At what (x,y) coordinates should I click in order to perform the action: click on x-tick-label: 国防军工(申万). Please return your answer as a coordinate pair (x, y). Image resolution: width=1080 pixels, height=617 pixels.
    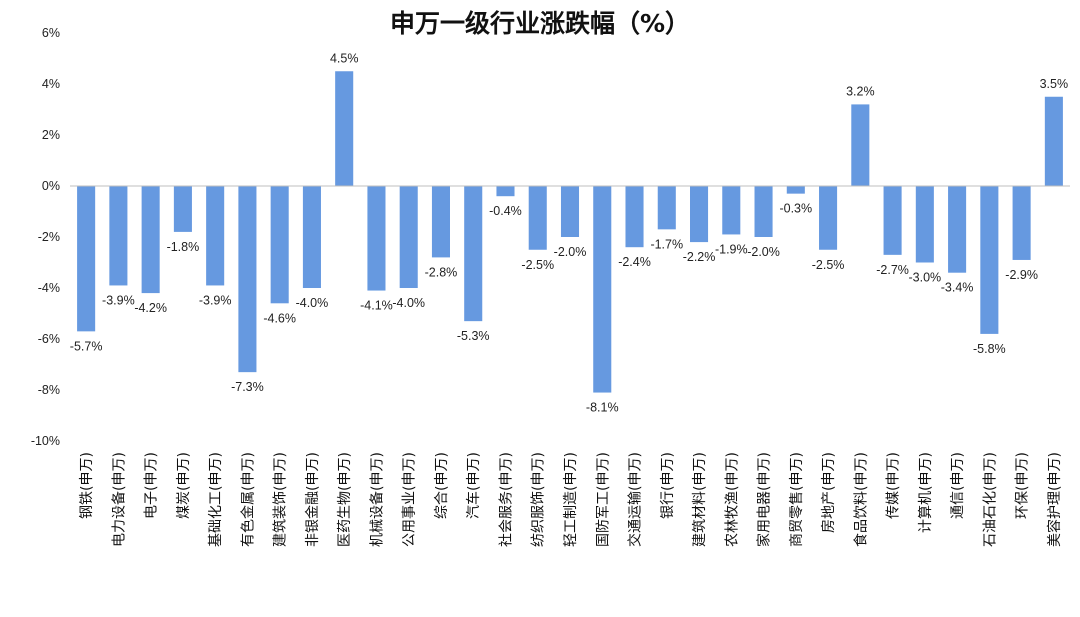
    Looking at the image, I should click on (603, 499).